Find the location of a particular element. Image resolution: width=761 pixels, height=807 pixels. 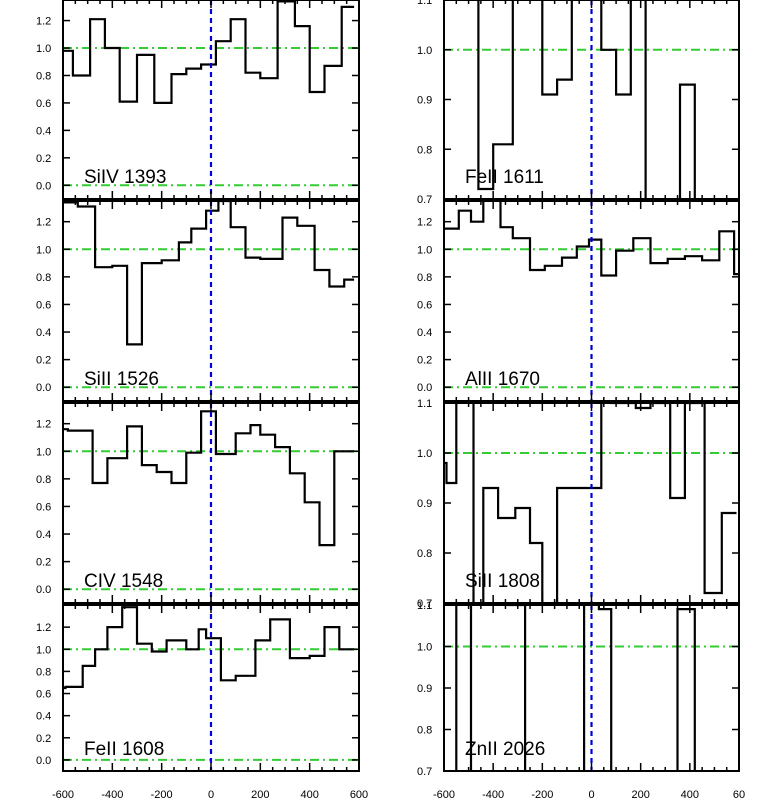

panel-alii-1670: 0.0 0.2 0.4 0.6 0.8 1.0 1.2 AlII 1670 is located at coordinates (578, 301).